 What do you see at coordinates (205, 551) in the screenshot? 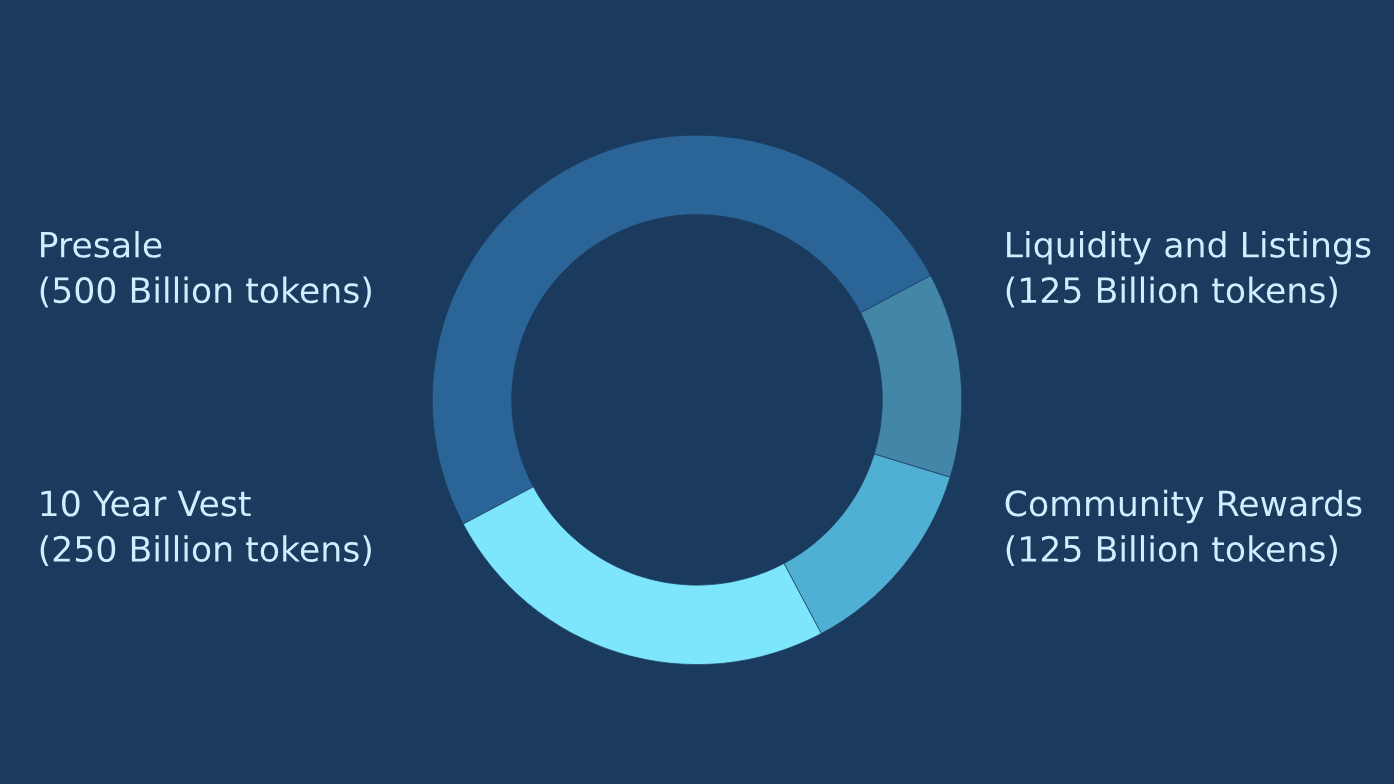
I see `data-label: (250 Billion tokens)` at bounding box center [205, 551].